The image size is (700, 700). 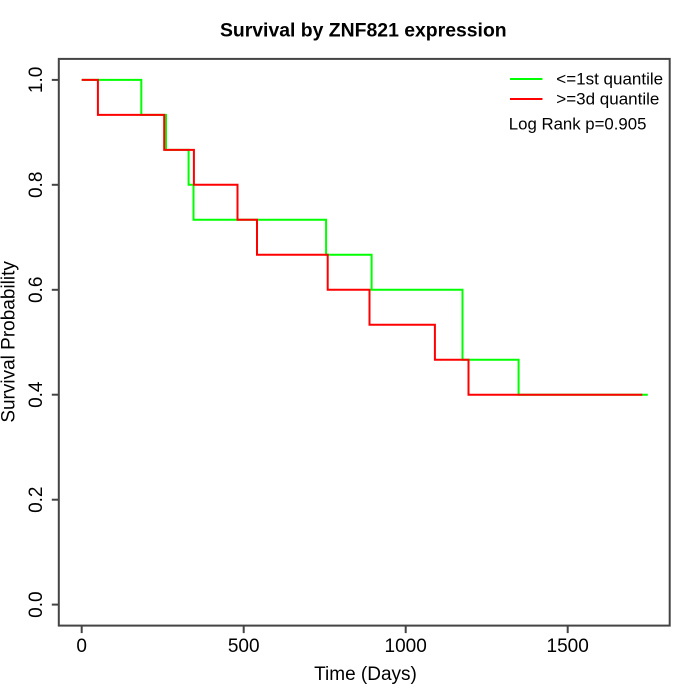 I want to click on svg-text: 1000, so click(x=406, y=646).